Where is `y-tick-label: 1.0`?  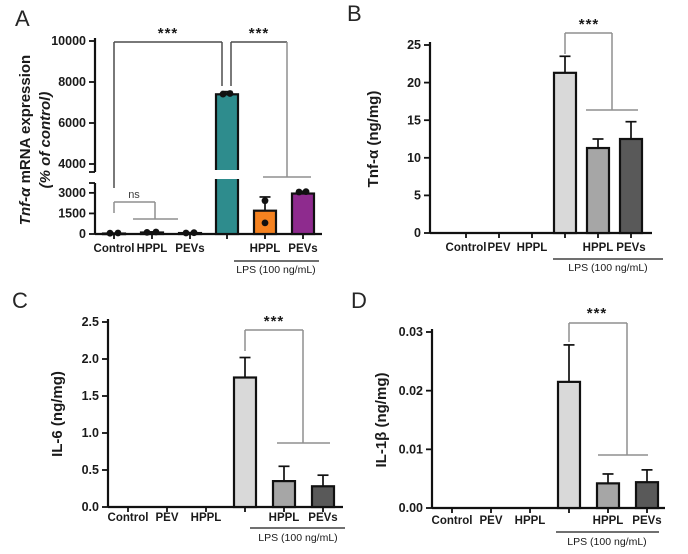 y-tick-label: 1.0 is located at coordinates (90, 433).